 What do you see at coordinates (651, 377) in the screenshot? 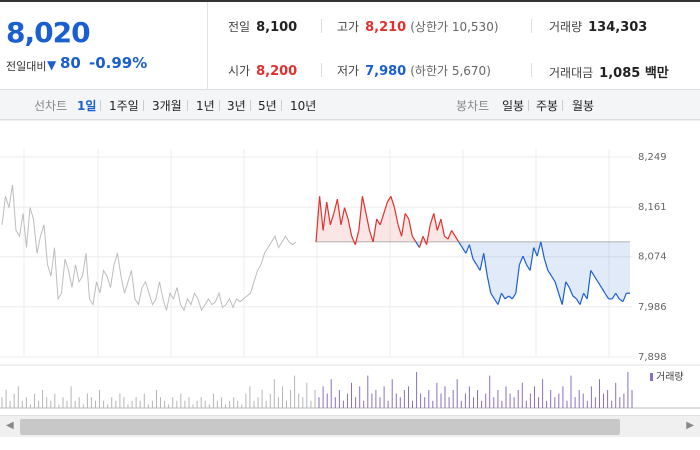
I see `volume-legend-swatch` at bounding box center [651, 377].